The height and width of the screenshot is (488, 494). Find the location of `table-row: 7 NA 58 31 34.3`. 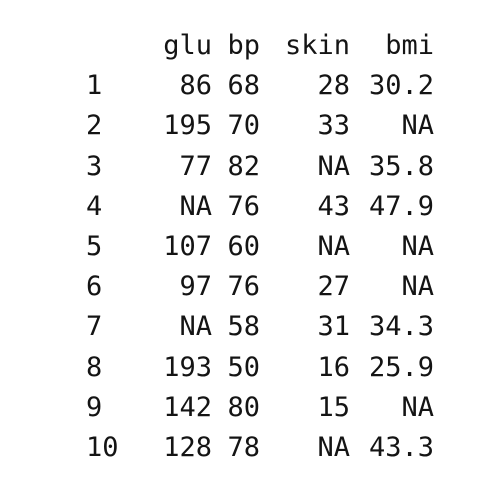

table-row: 7 NA 58 31 34.3 is located at coordinates (260, 327).